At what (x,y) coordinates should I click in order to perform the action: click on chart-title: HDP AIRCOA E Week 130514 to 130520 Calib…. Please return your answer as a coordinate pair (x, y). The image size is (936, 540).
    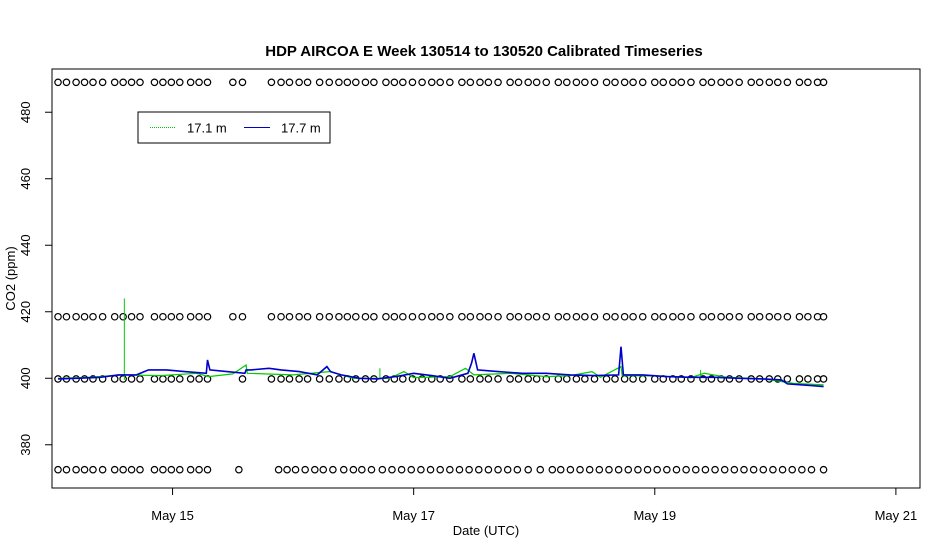
    Looking at the image, I should click on (483, 51).